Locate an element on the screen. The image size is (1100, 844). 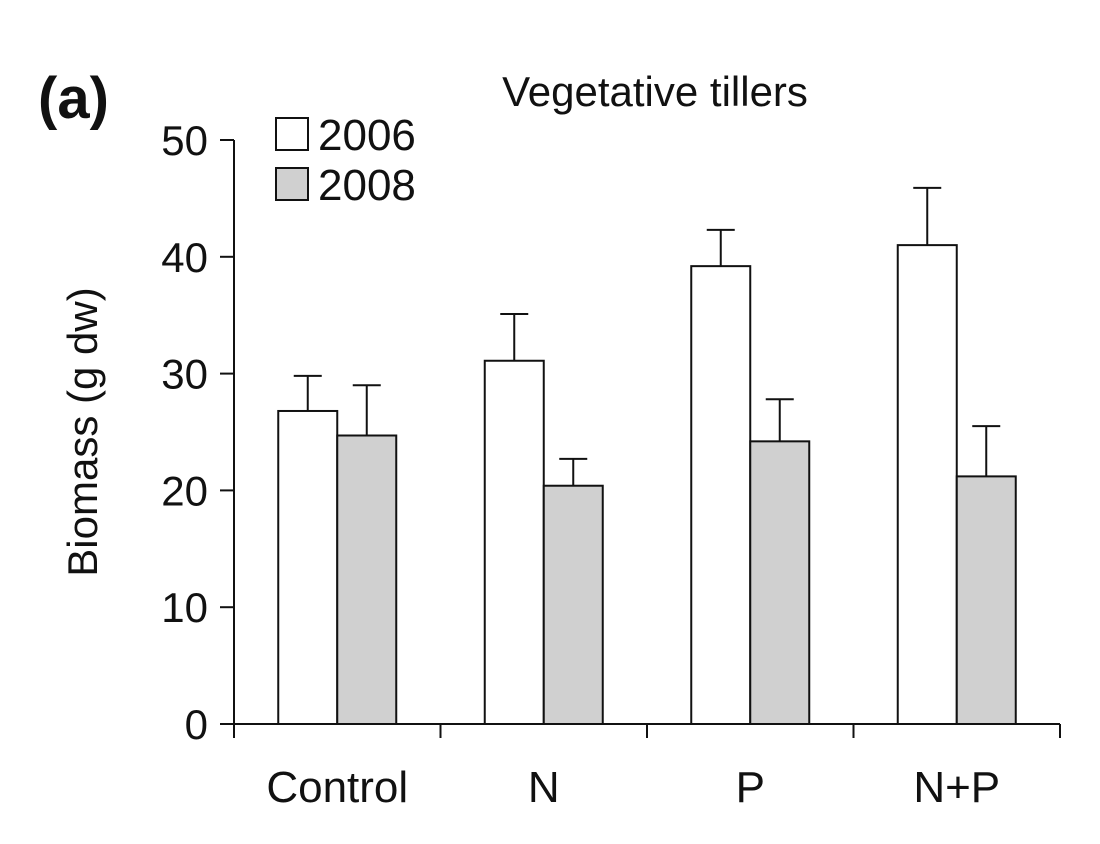
legend: 2006 2008 is located at coordinates (345, 160).